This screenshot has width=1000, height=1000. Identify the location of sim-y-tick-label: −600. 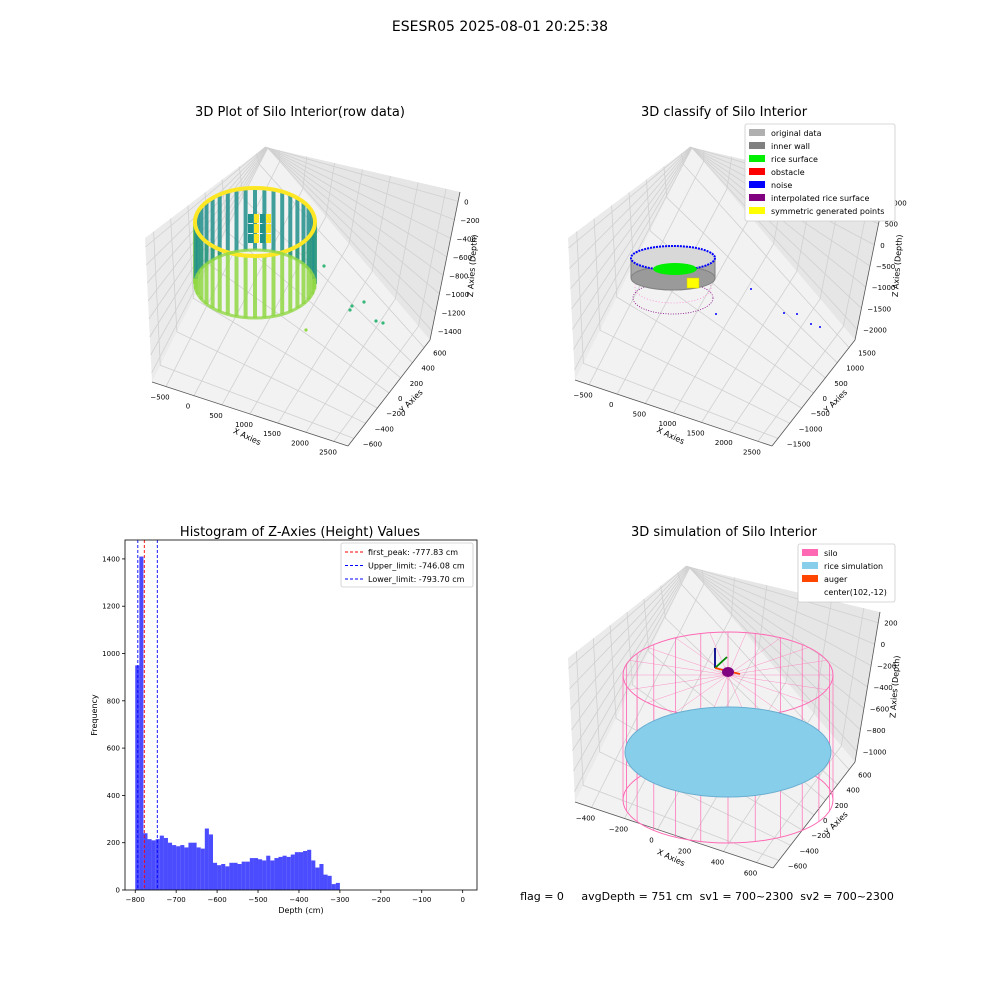
(797, 866).